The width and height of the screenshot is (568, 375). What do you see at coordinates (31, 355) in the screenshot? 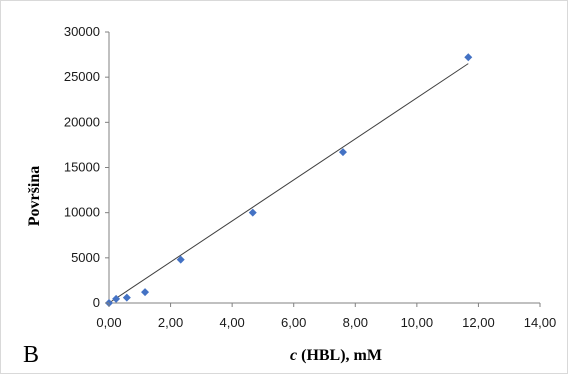
I see `panel-label: B` at bounding box center [31, 355].